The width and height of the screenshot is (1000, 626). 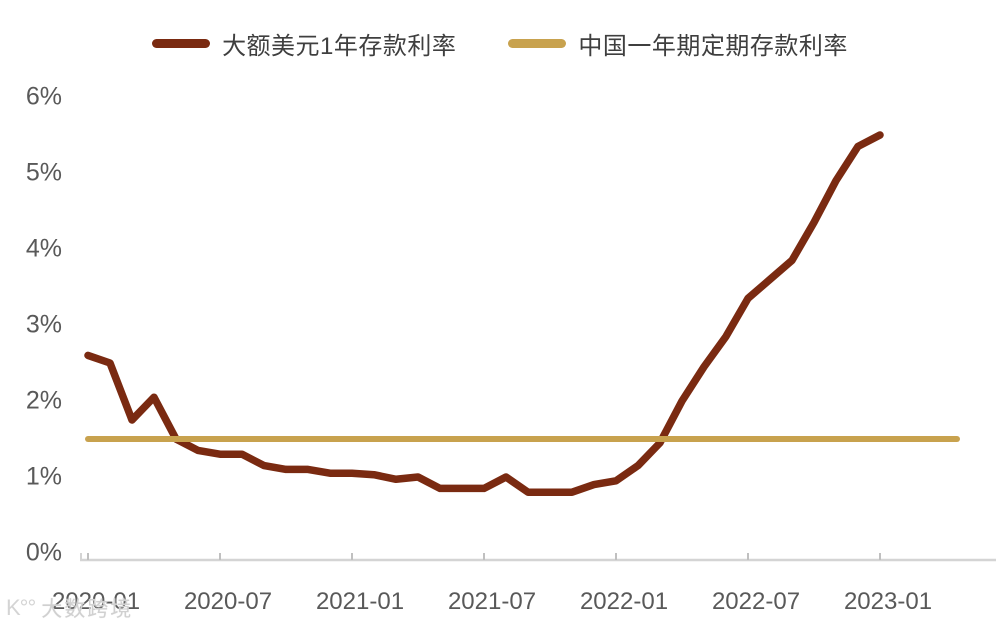 What do you see at coordinates (888, 601) in the screenshot?
I see `x-tick-label: 2023-01` at bounding box center [888, 601].